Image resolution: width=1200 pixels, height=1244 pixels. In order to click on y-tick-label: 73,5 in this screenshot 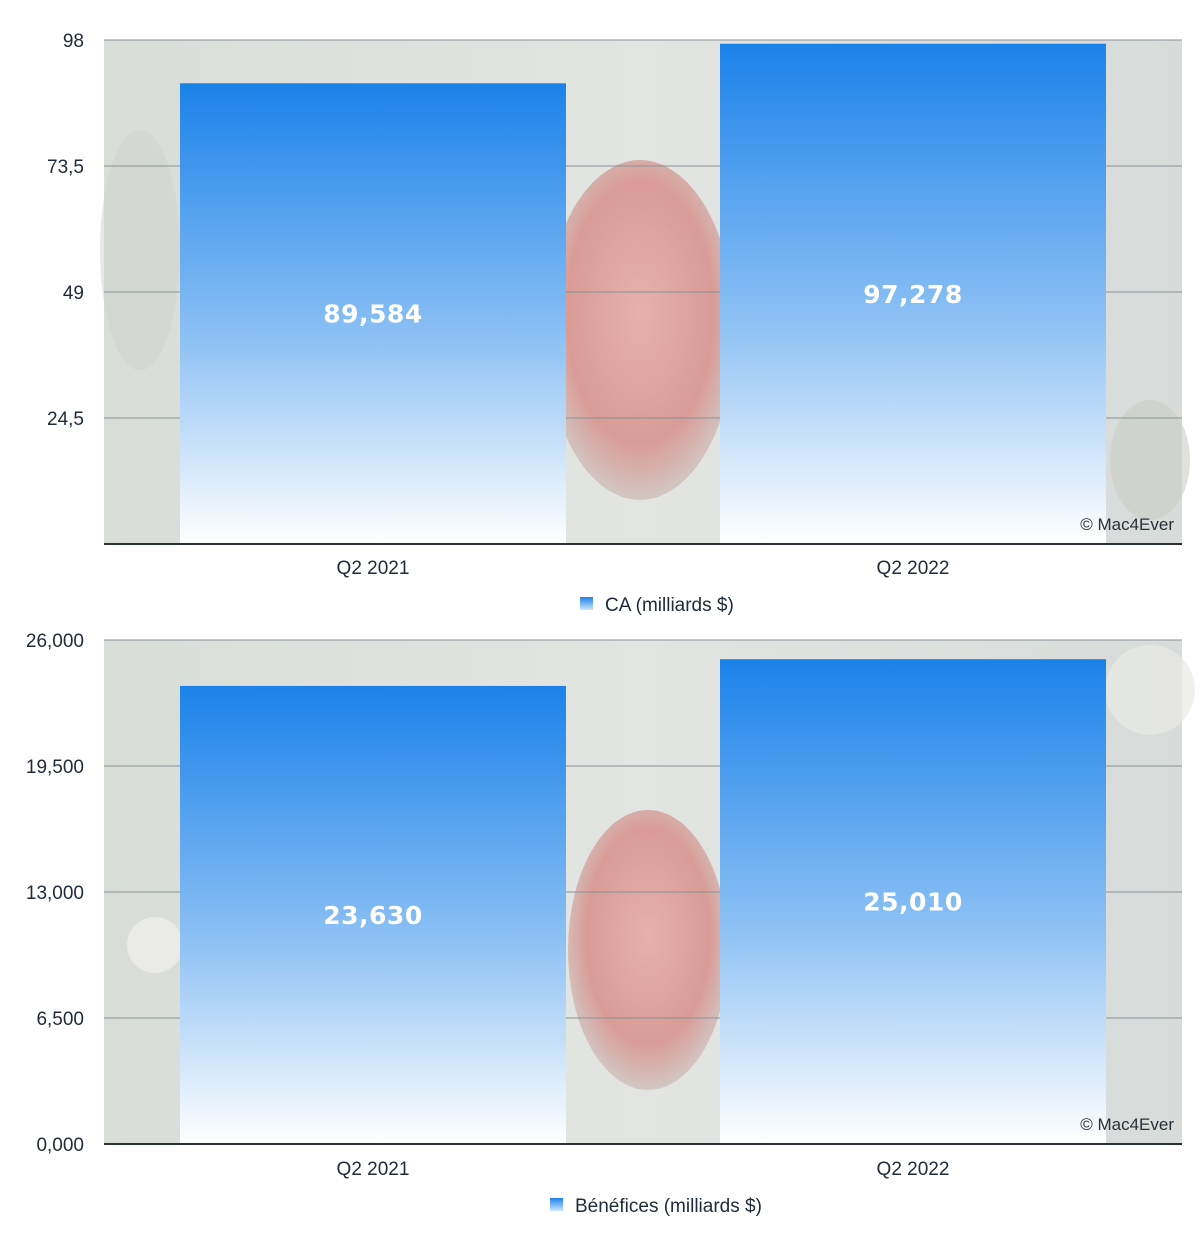, I will do `click(65, 167)`.